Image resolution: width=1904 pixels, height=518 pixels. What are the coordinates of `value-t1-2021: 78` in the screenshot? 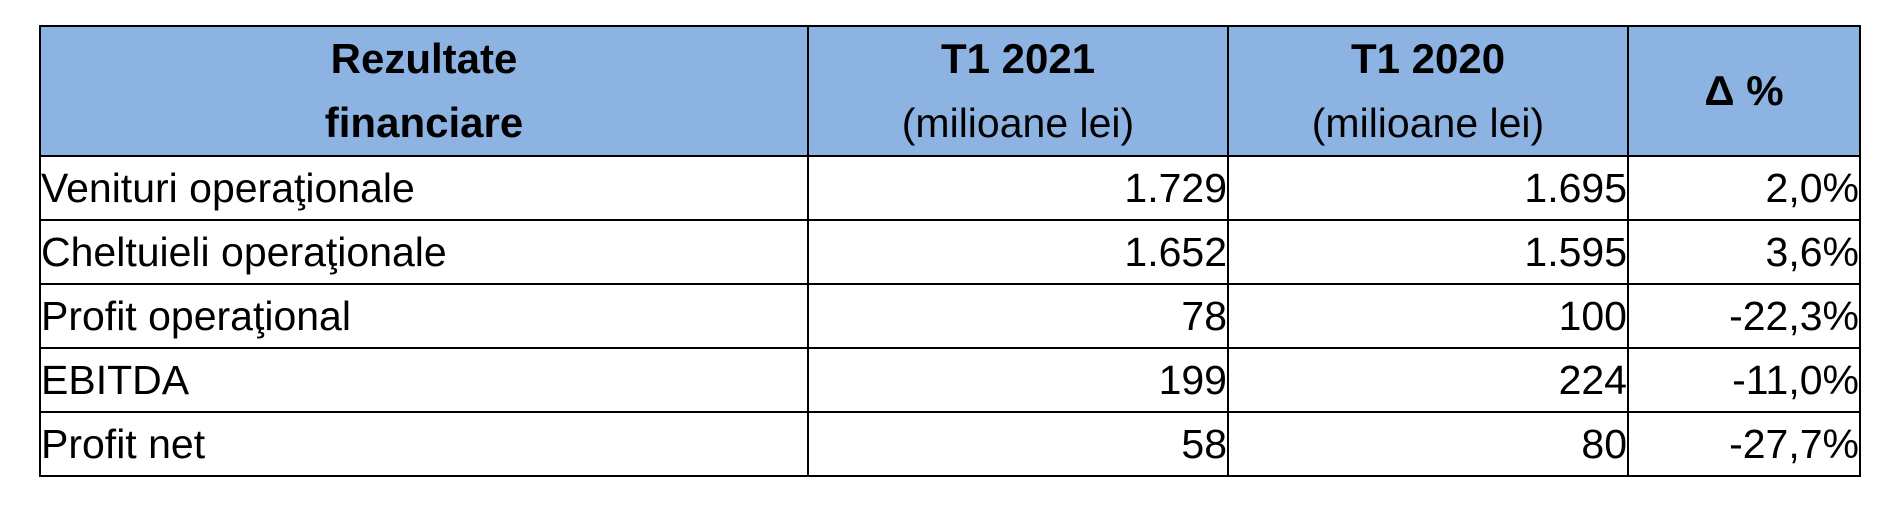 It's located at (1018, 316).